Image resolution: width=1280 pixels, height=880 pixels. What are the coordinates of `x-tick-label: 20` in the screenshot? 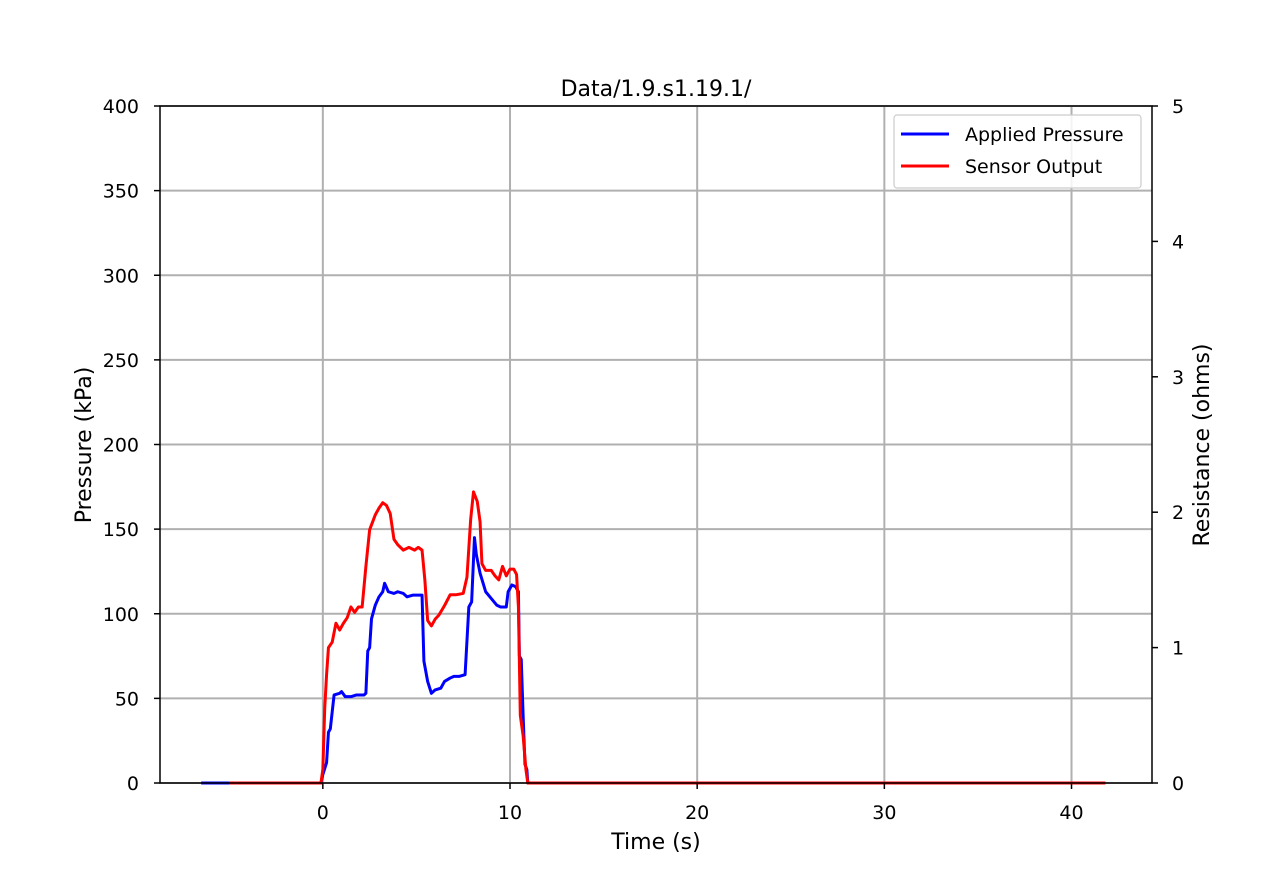 It's located at (697, 813).